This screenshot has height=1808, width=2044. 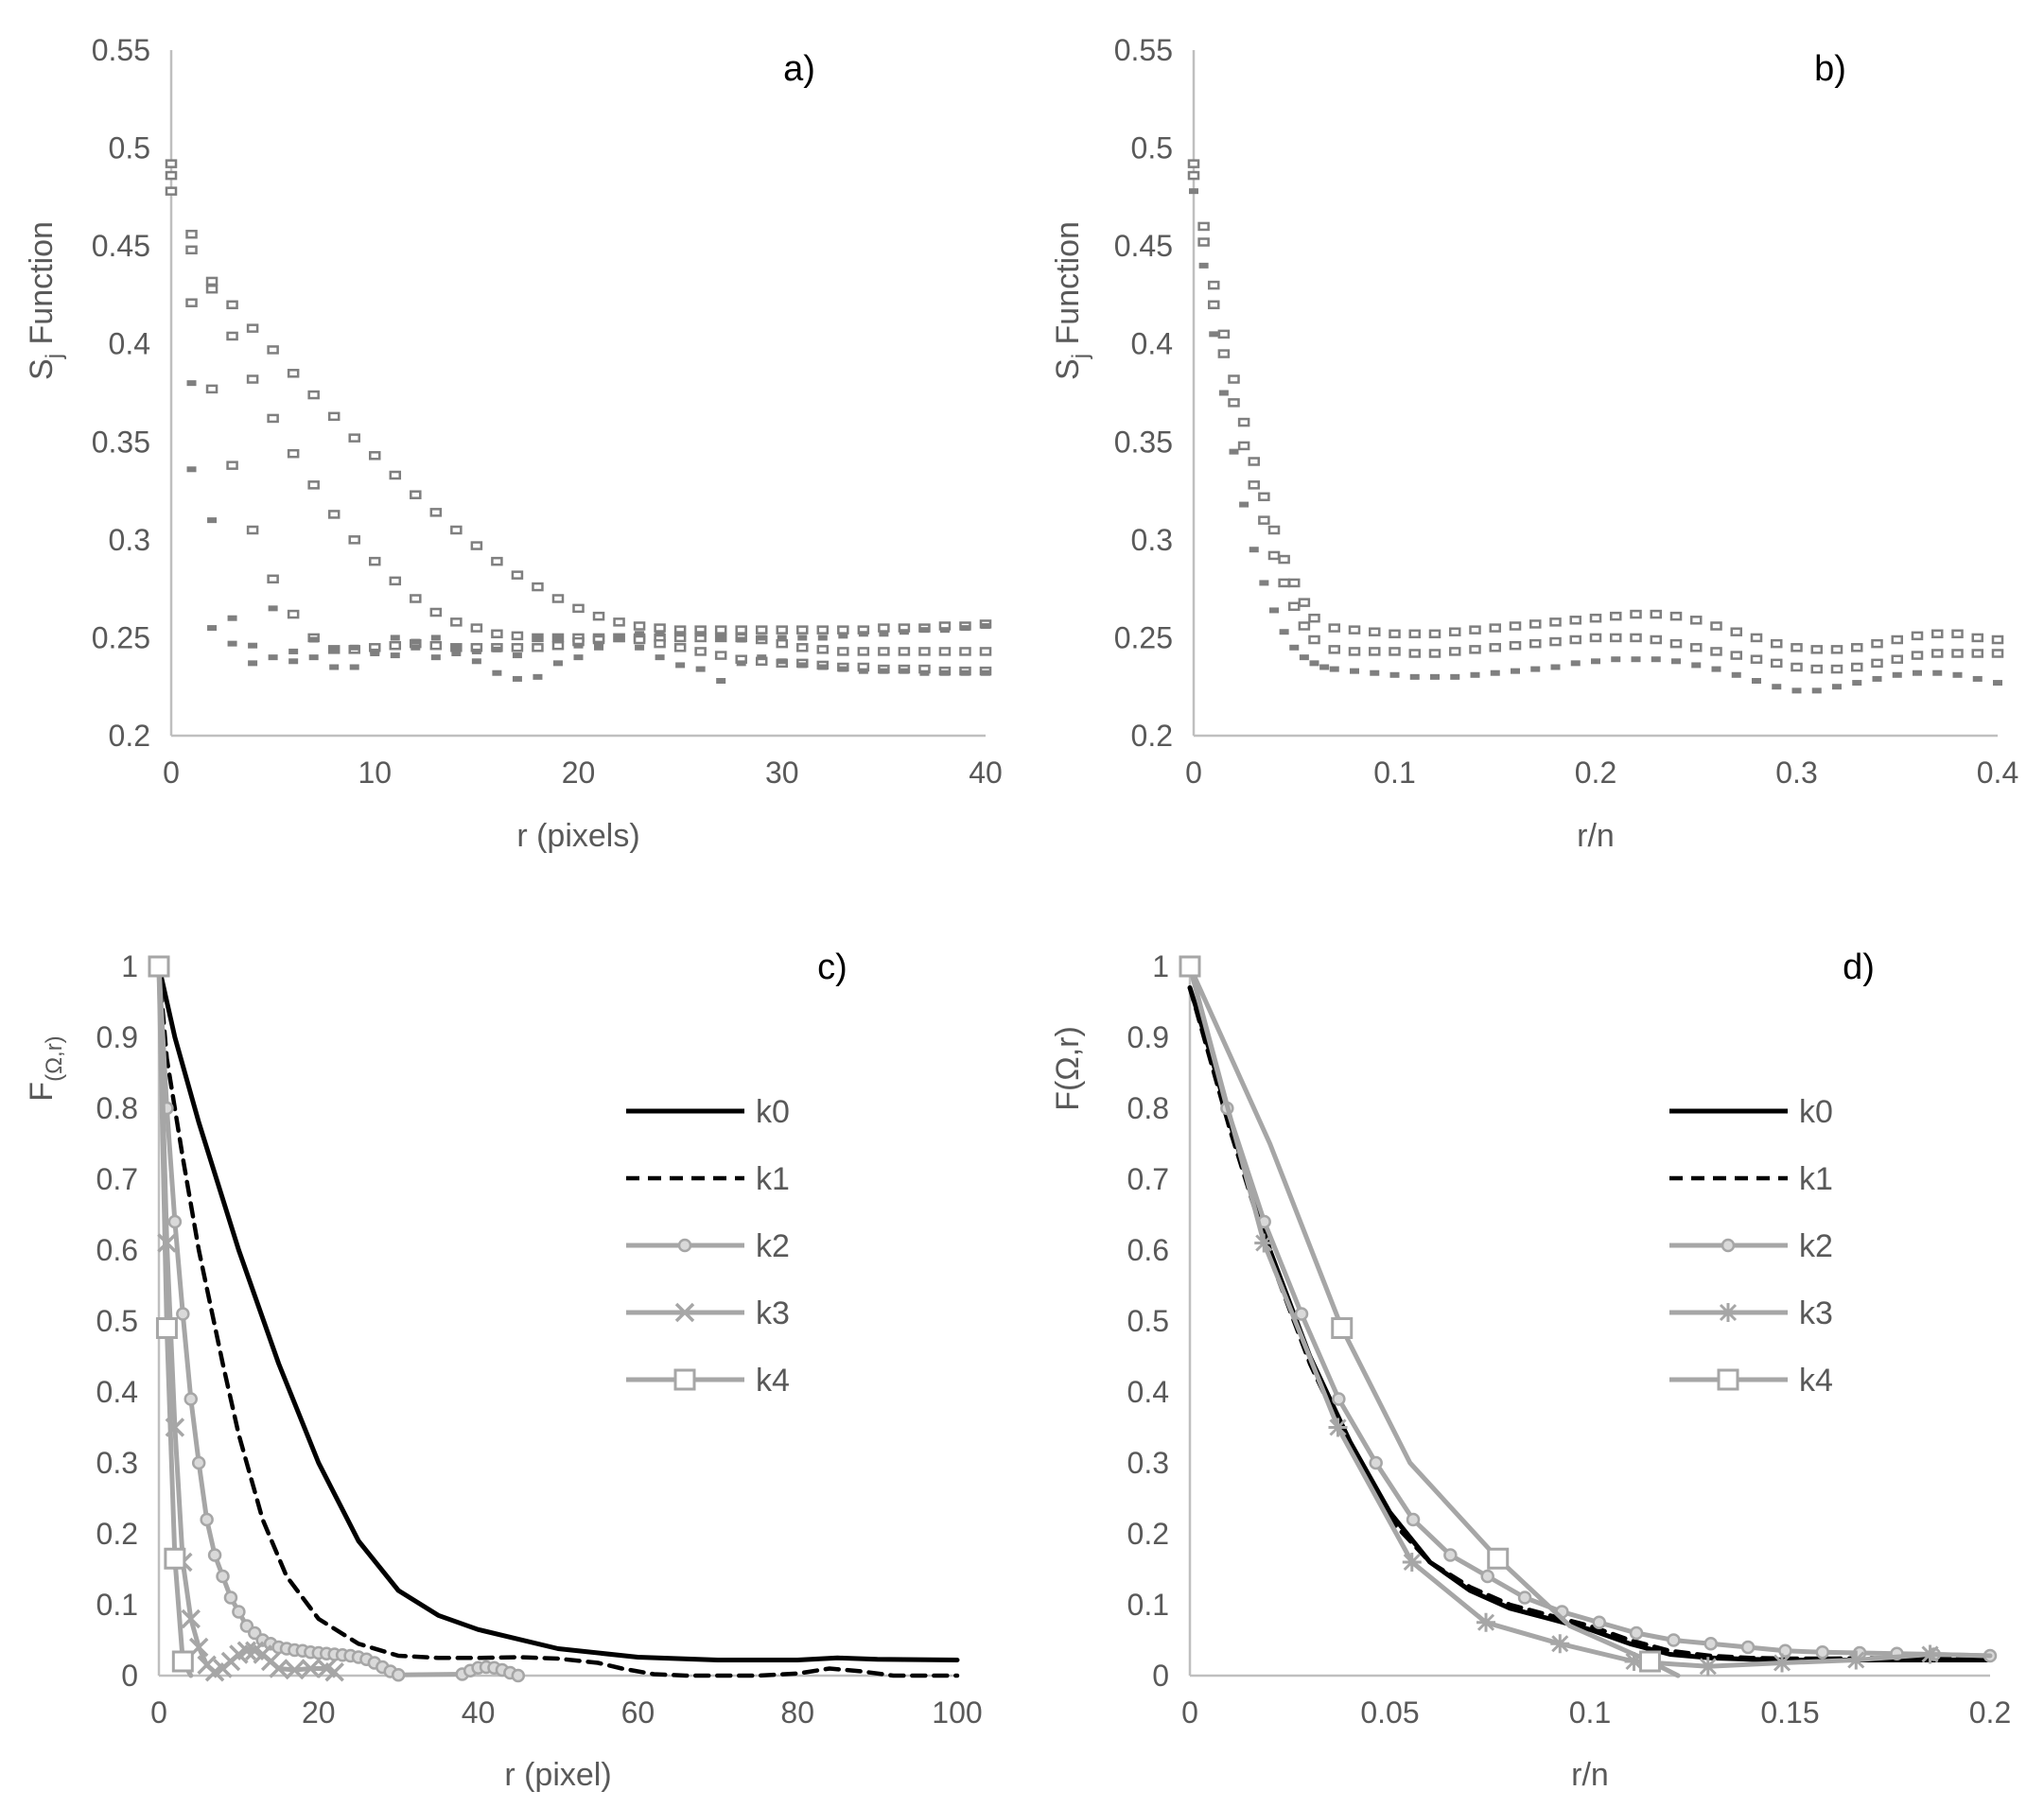 What do you see at coordinates (708, 1112) in the screenshot?
I see `panel-c-legend-item-k0: k0` at bounding box center [708, 1112].